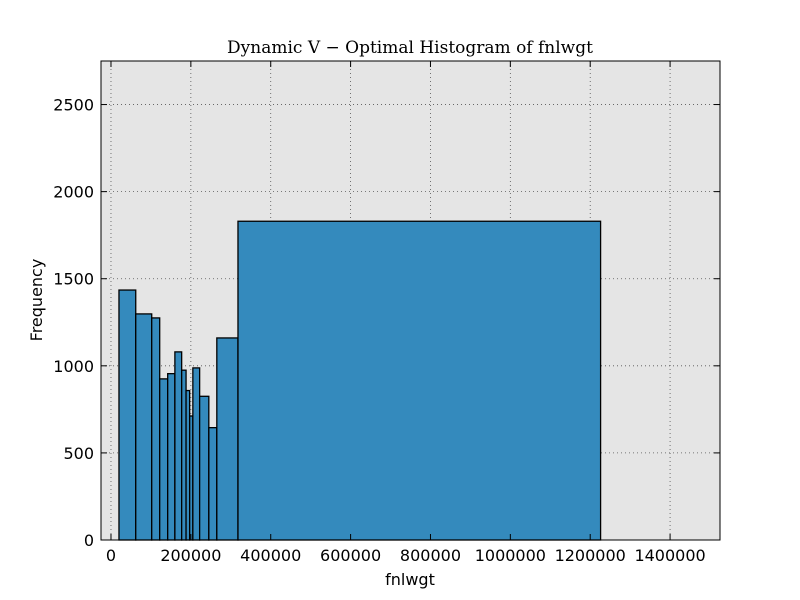 Image resolution: width=800 pixels, height=600 pixels. What do you see at coordinates (89, 540) in the screenshot?
I see `y-tick-label: 0` at bounding box center [89, 540].